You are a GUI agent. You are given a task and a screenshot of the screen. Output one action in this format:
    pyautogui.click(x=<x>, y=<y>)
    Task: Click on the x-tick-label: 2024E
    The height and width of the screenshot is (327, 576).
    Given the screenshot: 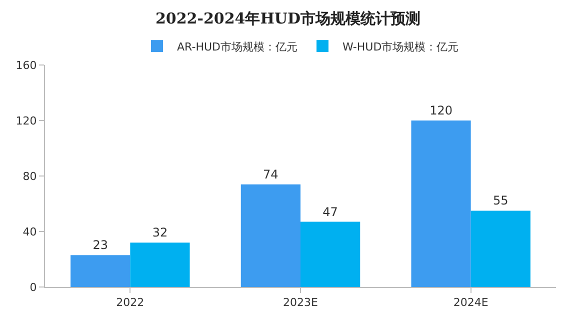 What is the action you would take?
    pyautogui.click(x=470, y=303)
    